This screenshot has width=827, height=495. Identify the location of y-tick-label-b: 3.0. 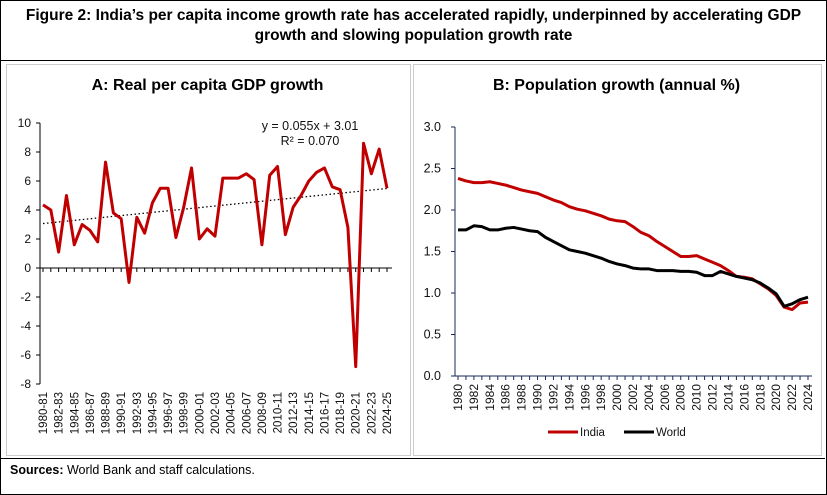
(432, 127).